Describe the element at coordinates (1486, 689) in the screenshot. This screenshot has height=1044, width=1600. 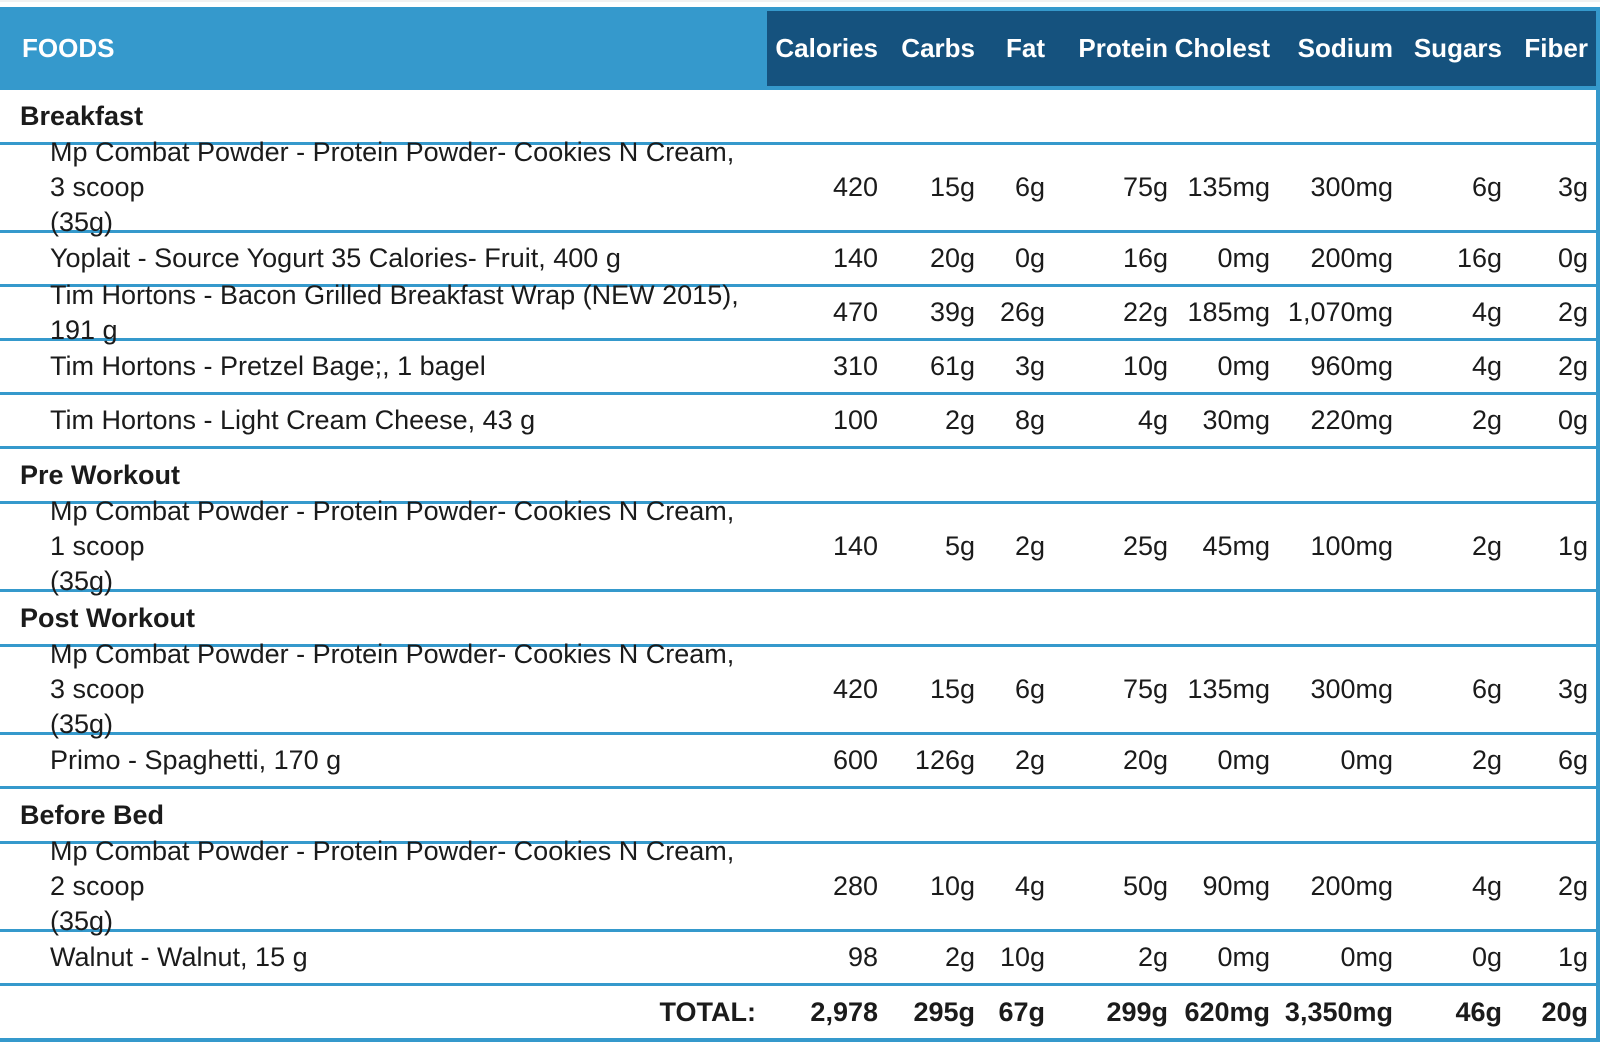
I see `value-sugars: 6g` at that location.